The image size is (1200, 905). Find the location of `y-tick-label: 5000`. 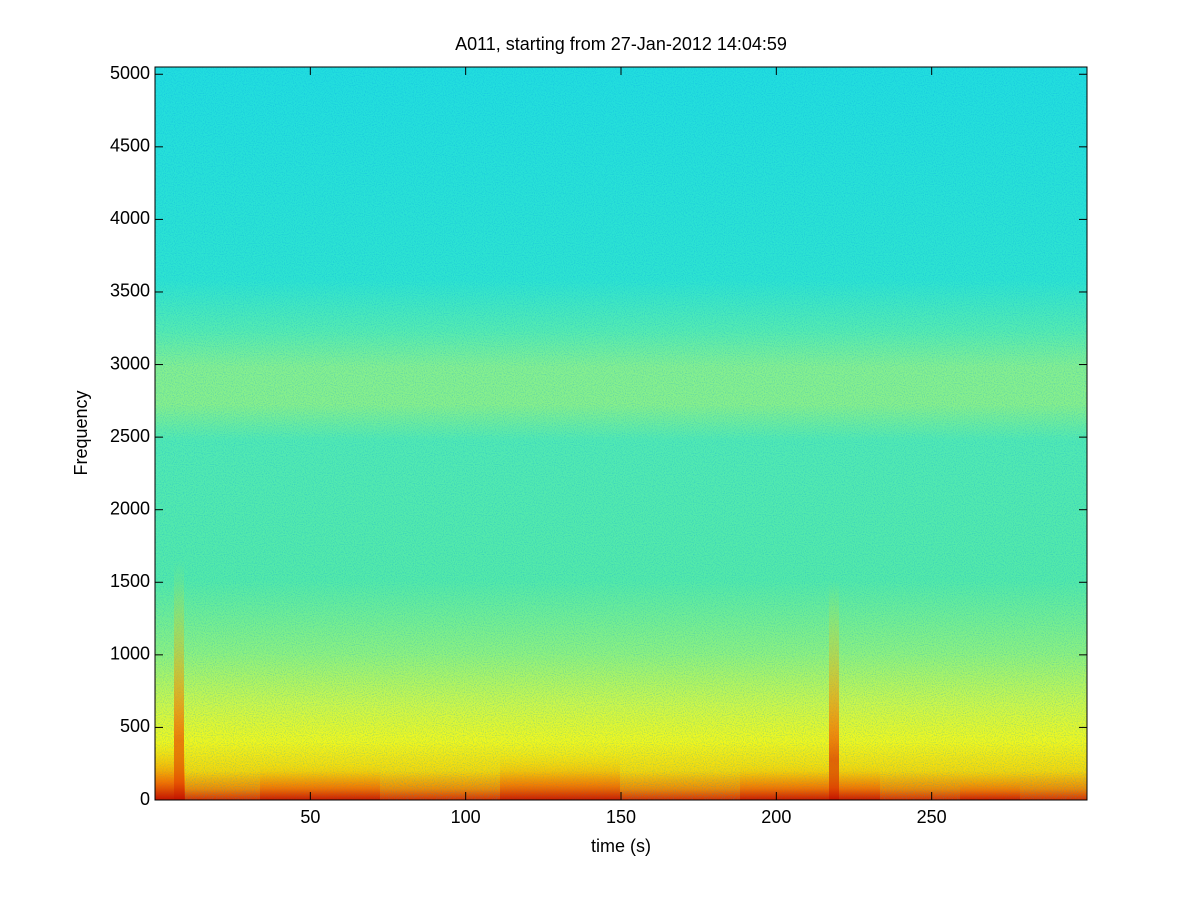

y-tick-label: 5000 is located at coordinates (130, 73).